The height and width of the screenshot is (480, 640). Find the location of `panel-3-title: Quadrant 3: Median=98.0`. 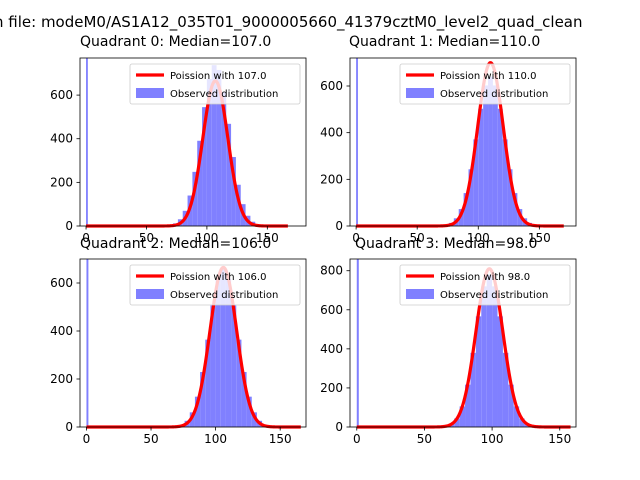

panel-3-title: Quadrant 3: Median=98.0 is located at coordinates (446, 244).